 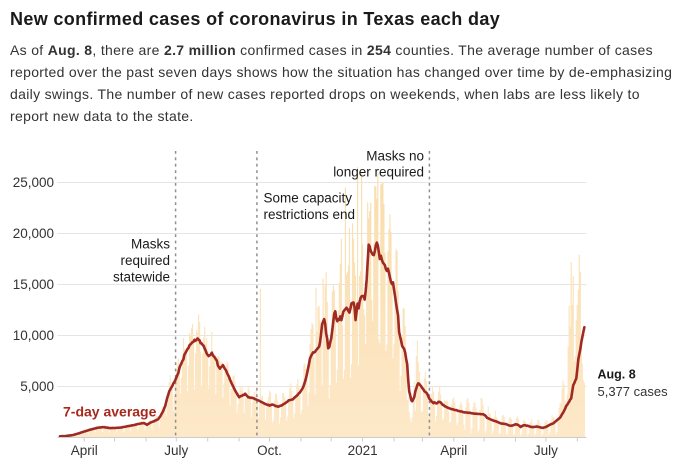 I want to click on svg-text: required, so click(x=145, y=260).